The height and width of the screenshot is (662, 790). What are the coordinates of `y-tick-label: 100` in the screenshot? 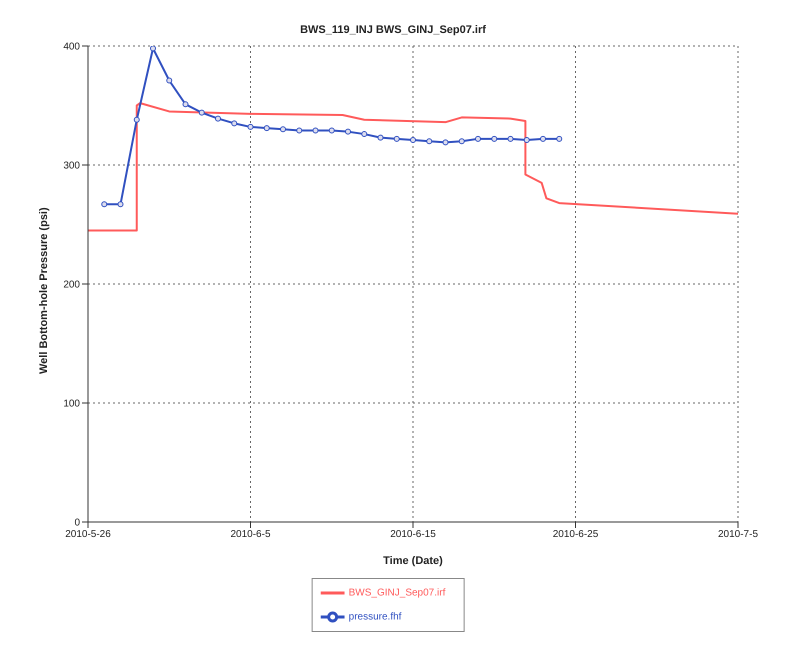 It's located at (71, 404).